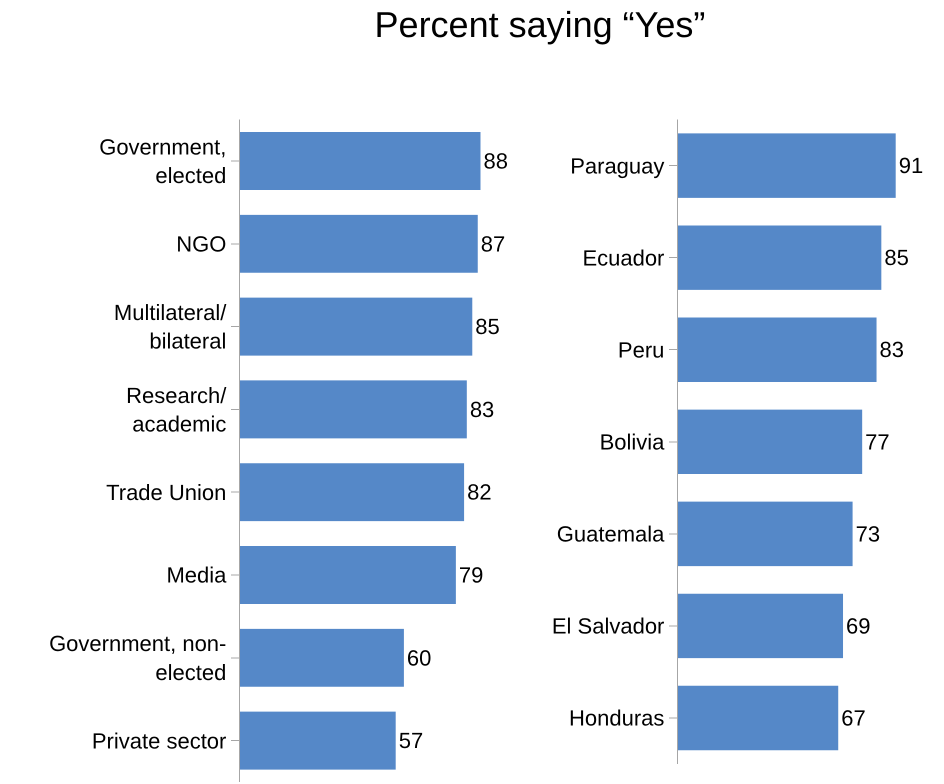  I want to click on data-label: 73, so click(868, 533).